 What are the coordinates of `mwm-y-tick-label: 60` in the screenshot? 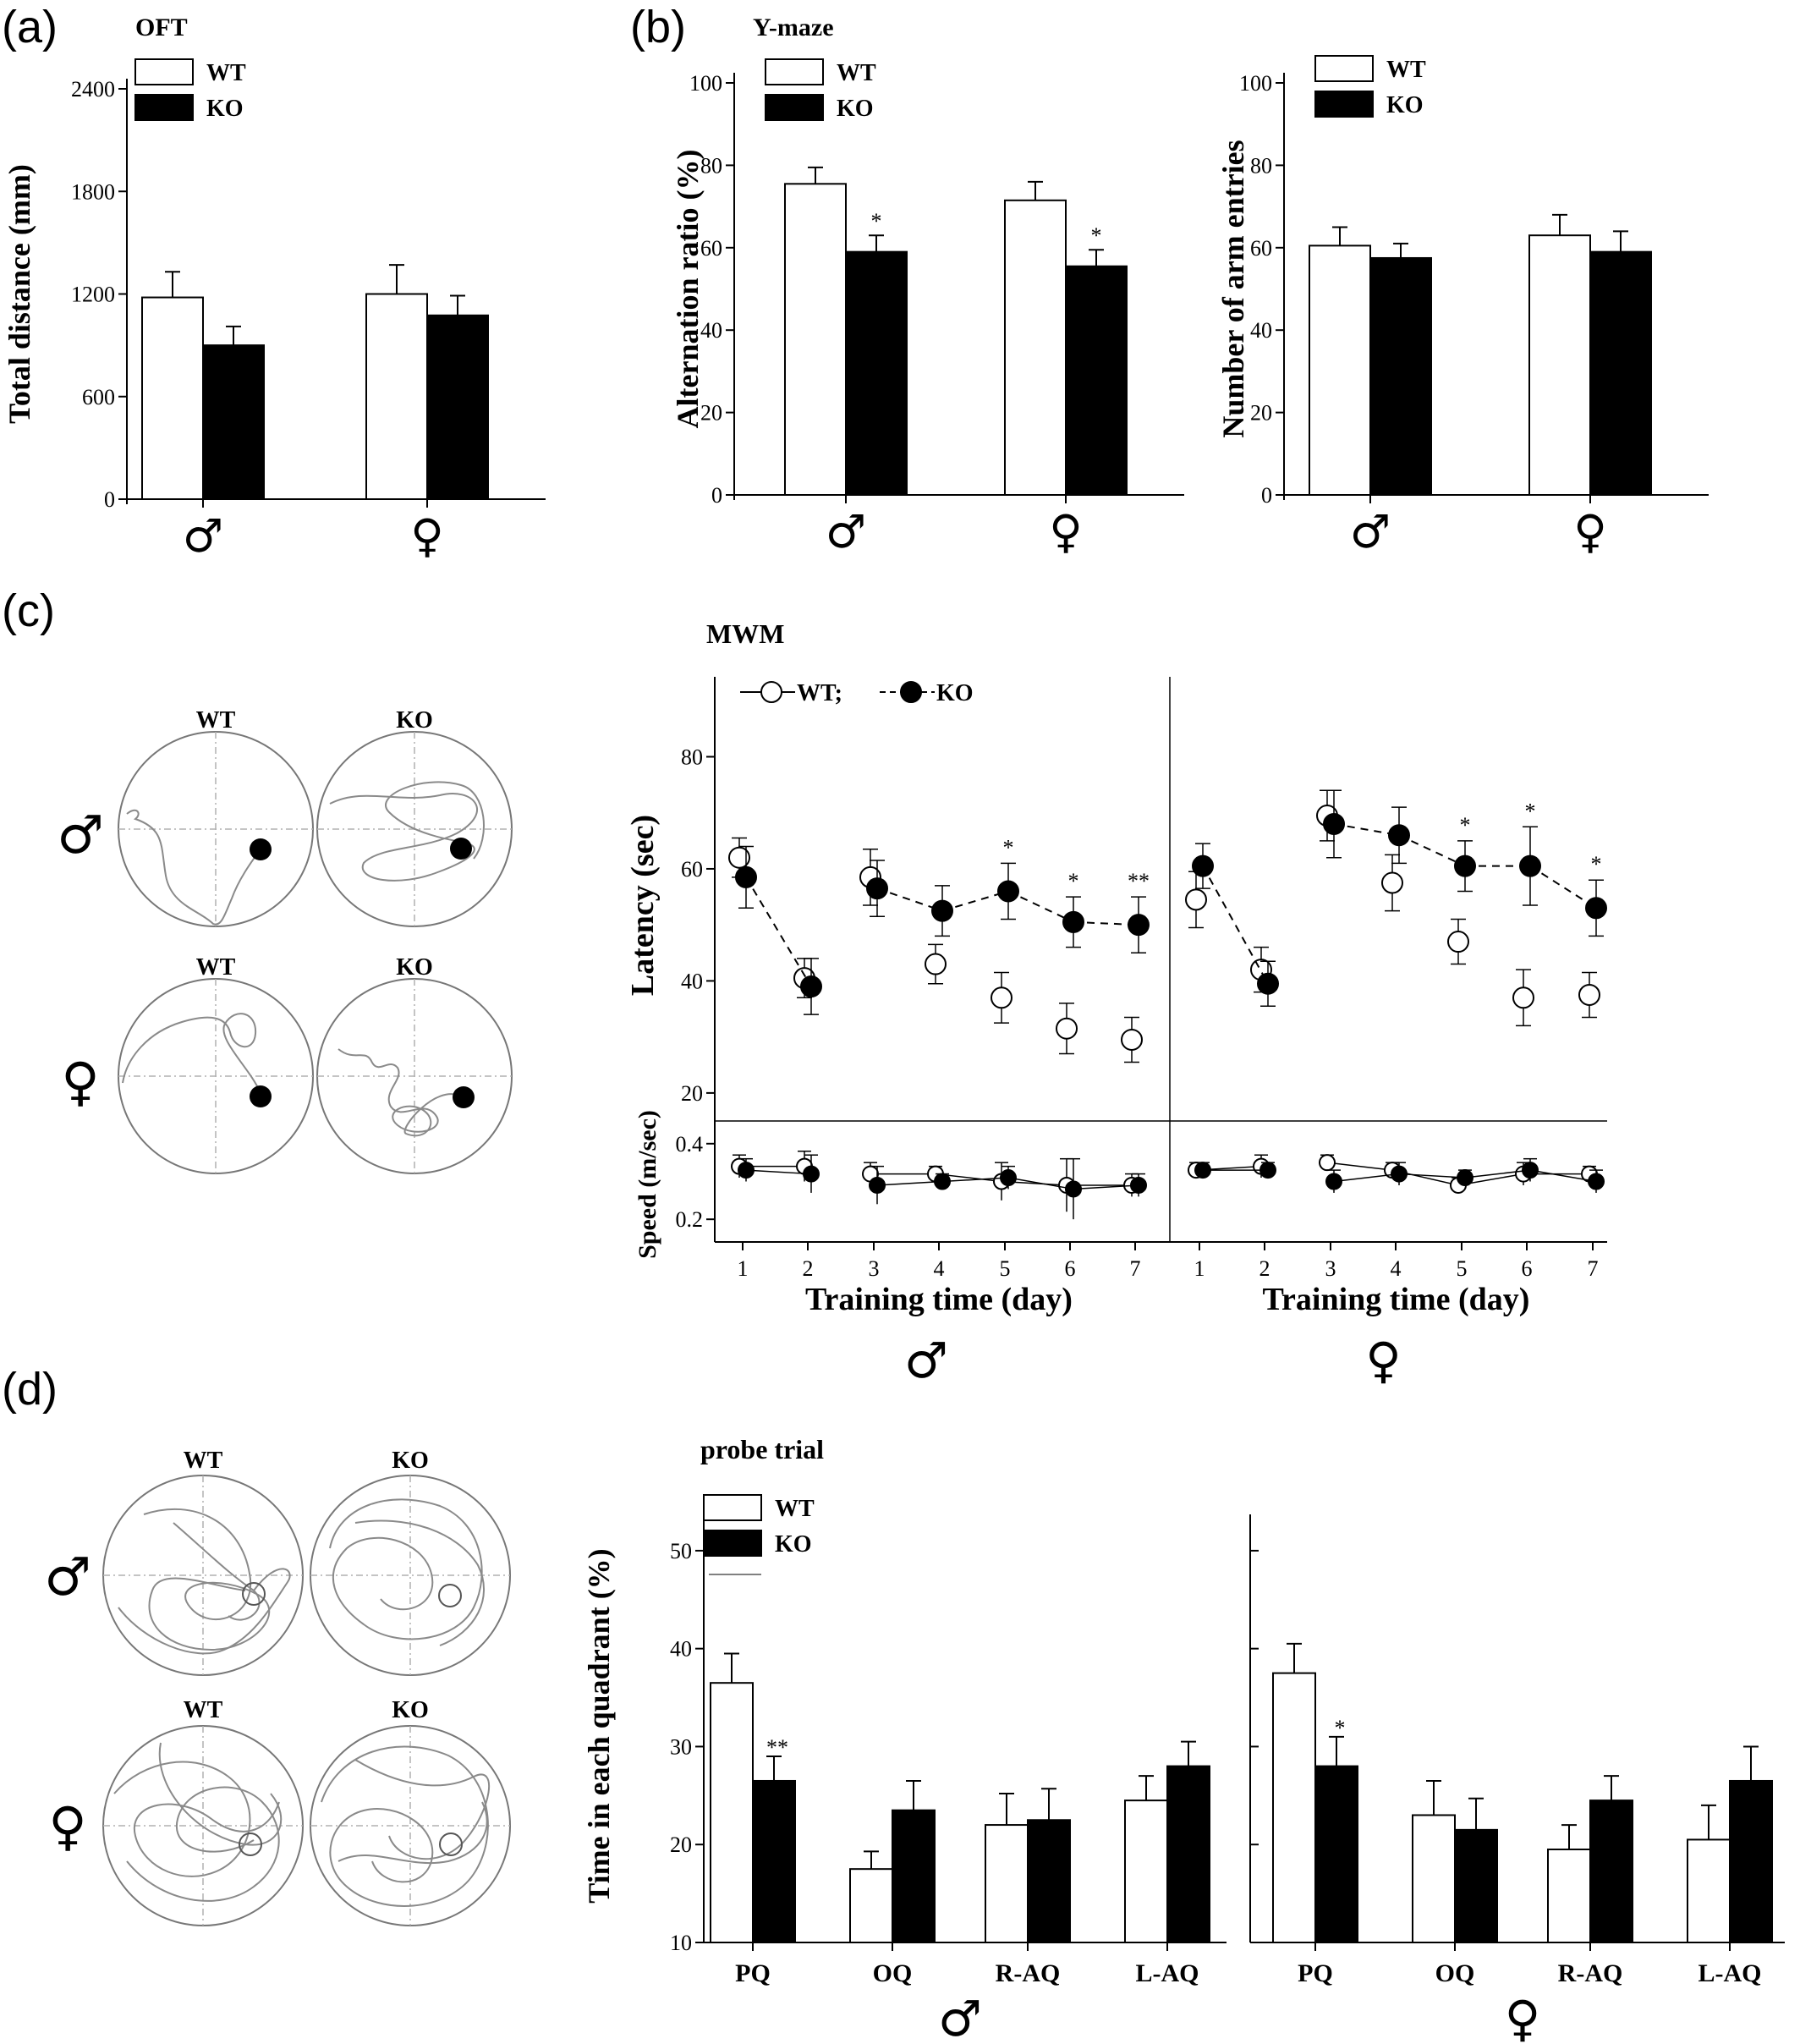 It's located at (692, 869).